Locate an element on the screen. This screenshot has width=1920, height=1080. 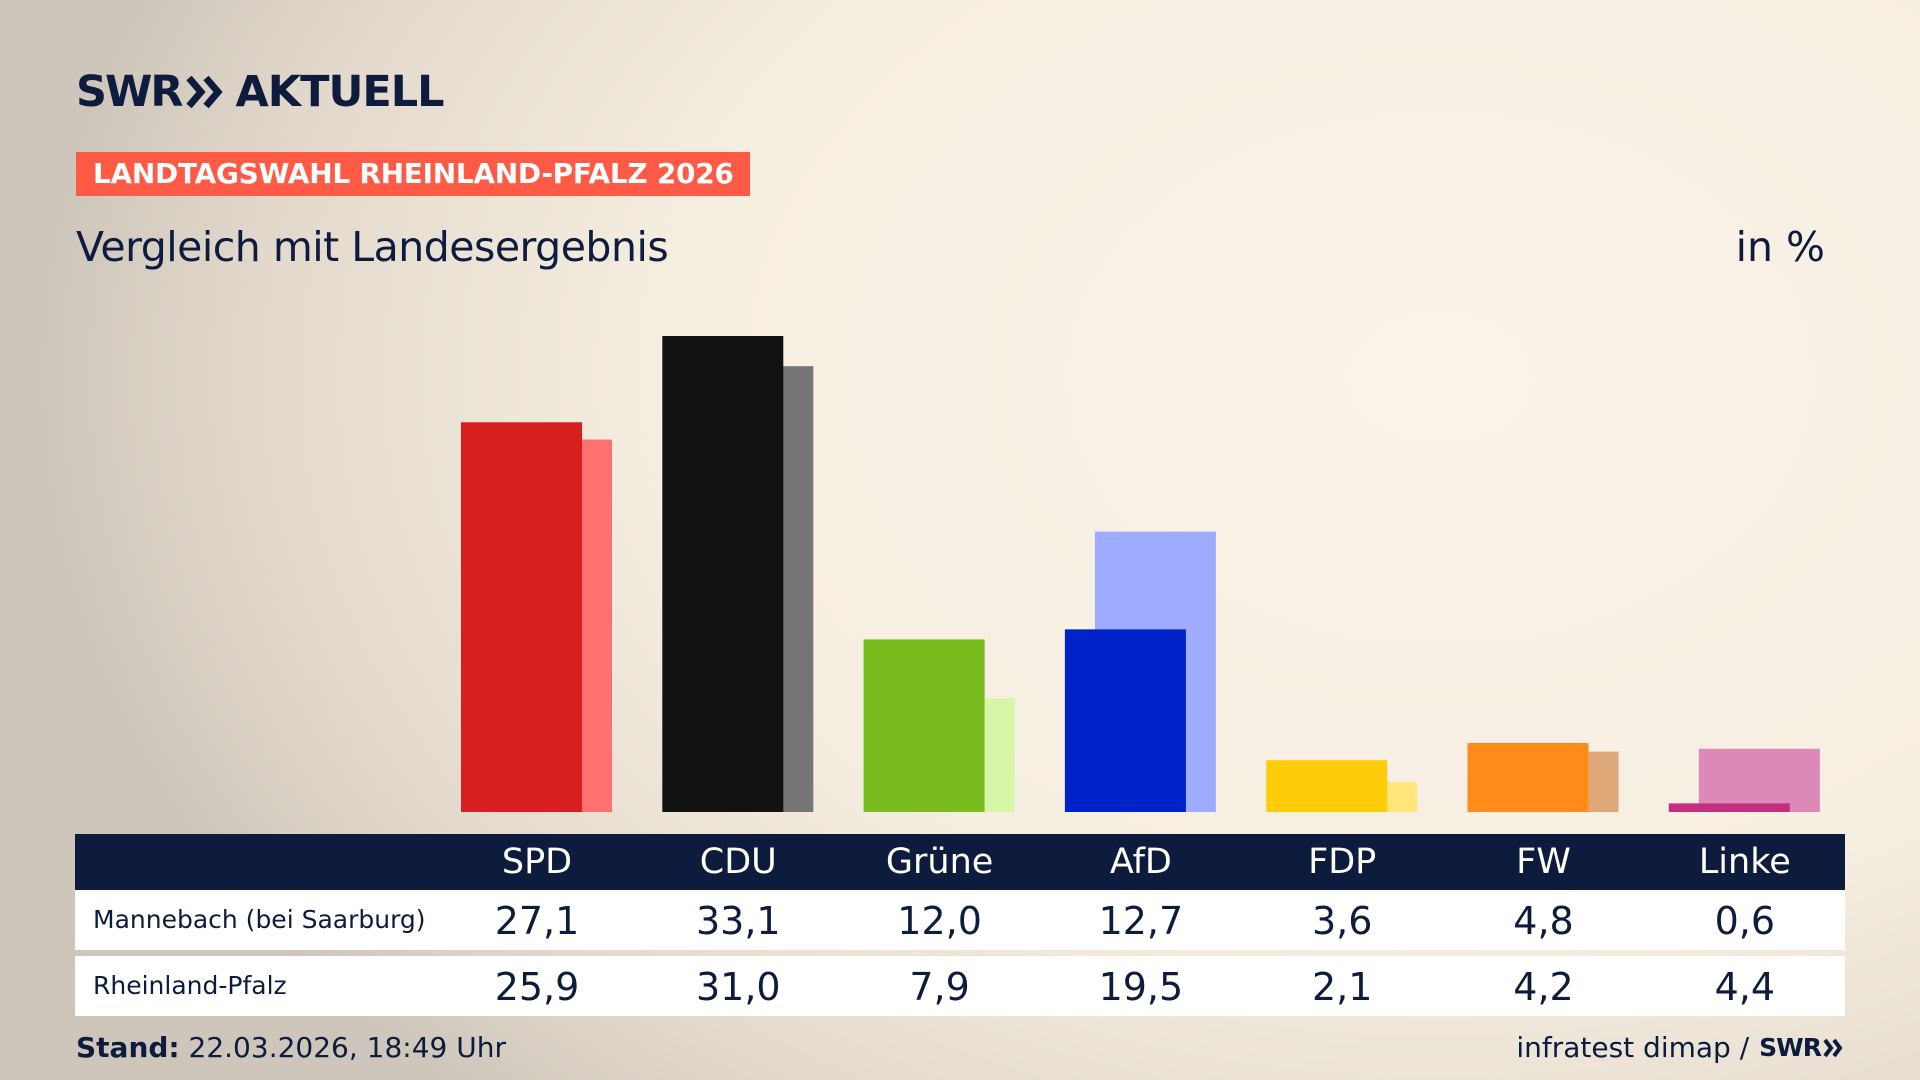
double-chevron-icon is located at coordinates (204, 92).